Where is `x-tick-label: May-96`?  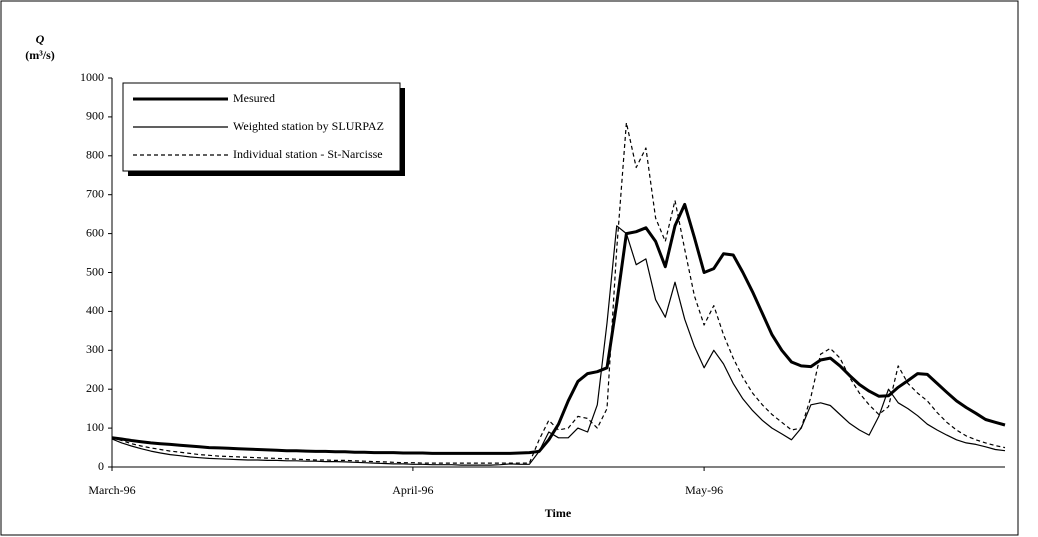 x-tick-label: May-96 is located at coordinates (704, 490).